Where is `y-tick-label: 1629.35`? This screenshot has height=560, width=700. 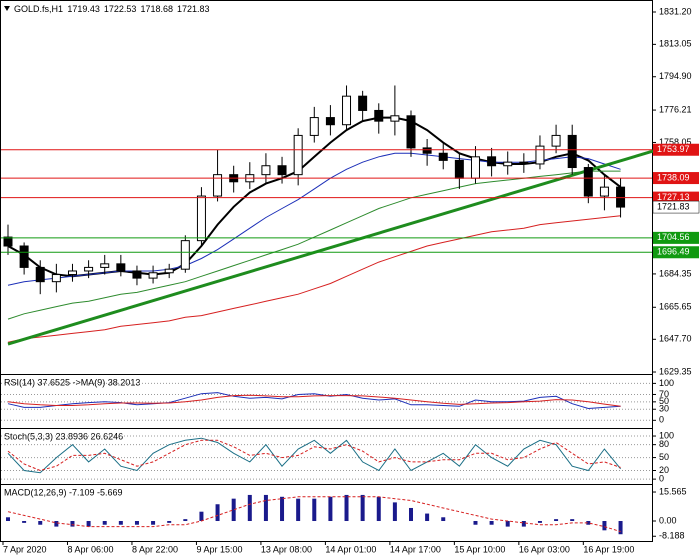
y-tick-label: 1629.35 is located at coordinates (675, 371).